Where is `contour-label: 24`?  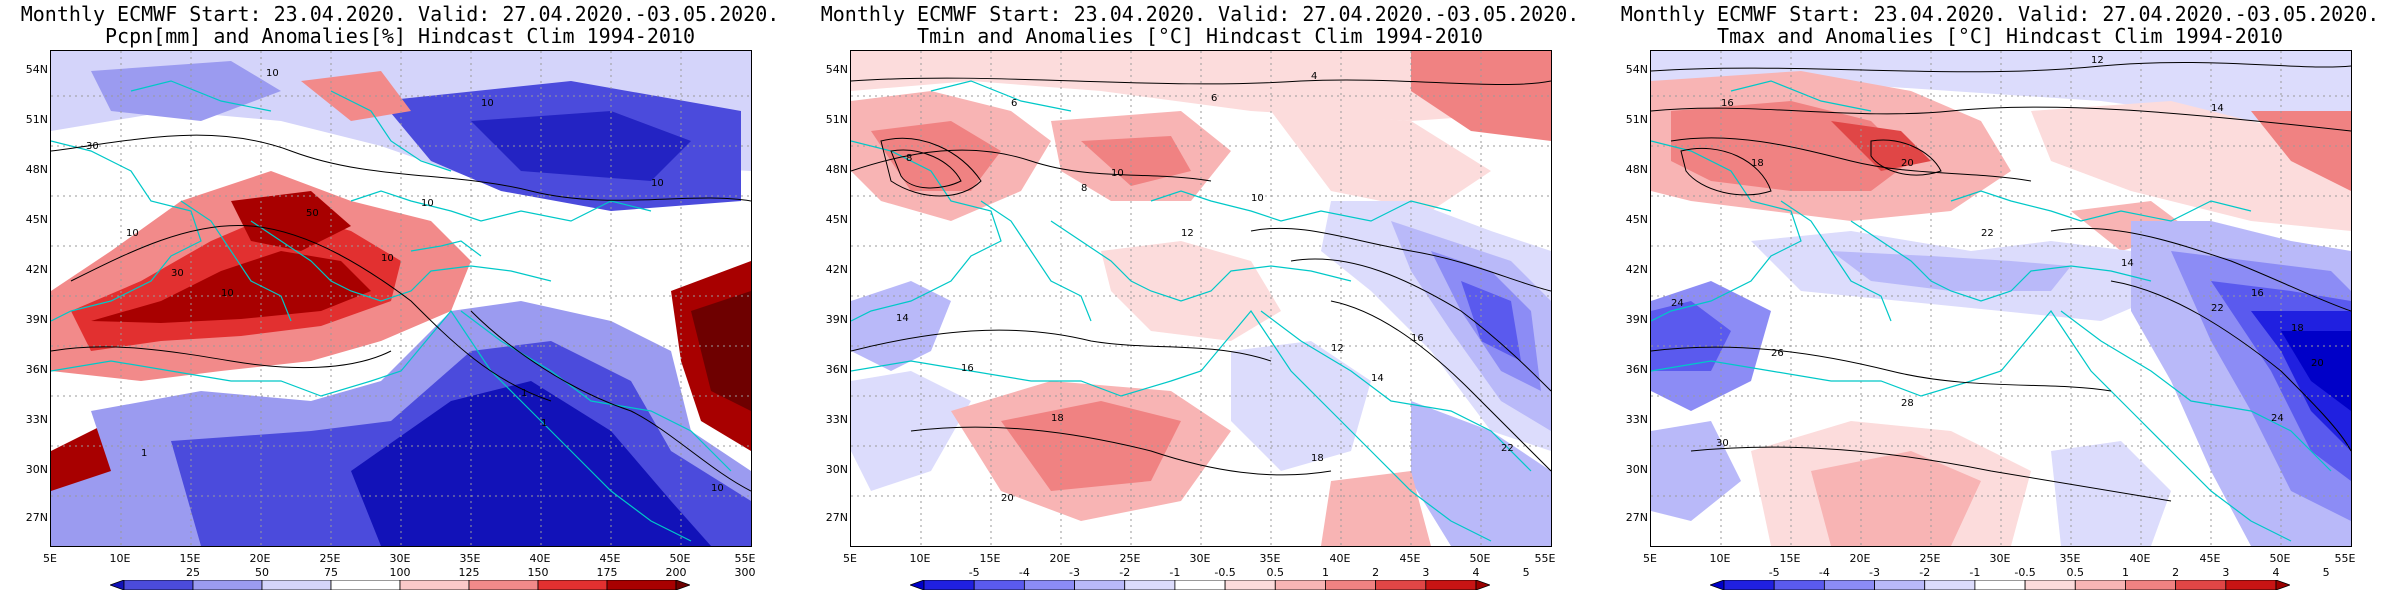 contour-label: 24 is located at coordinates (2277, 418).